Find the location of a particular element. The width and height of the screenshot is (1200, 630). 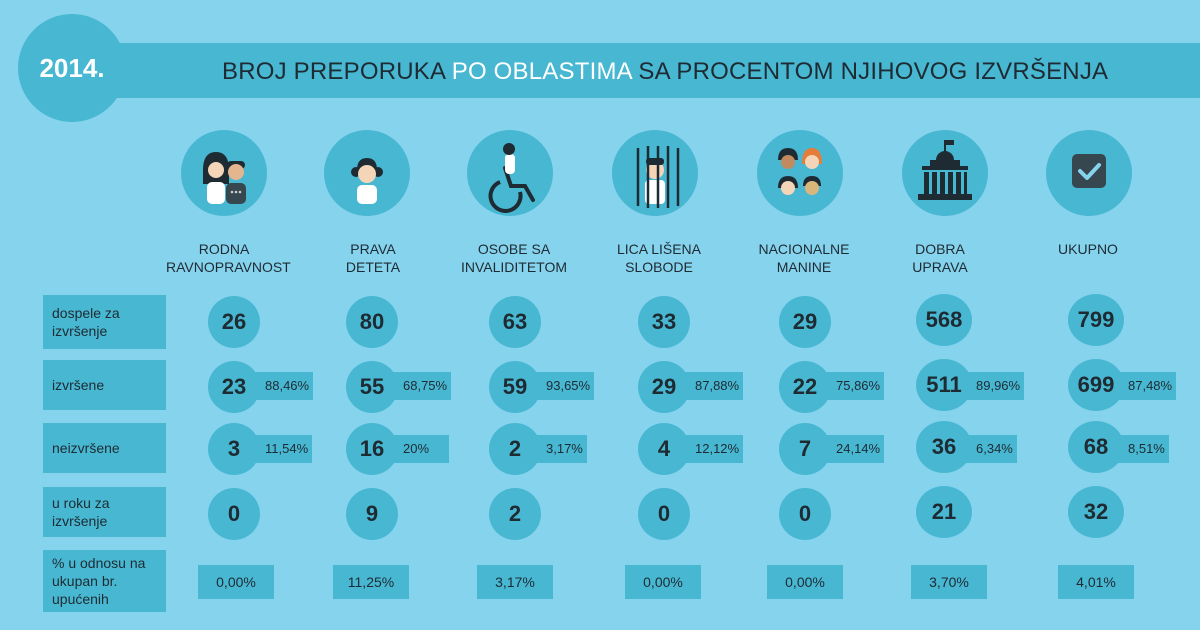

value-neizvrsene-ukupno: 68 is located at coordinates (1096, 447).